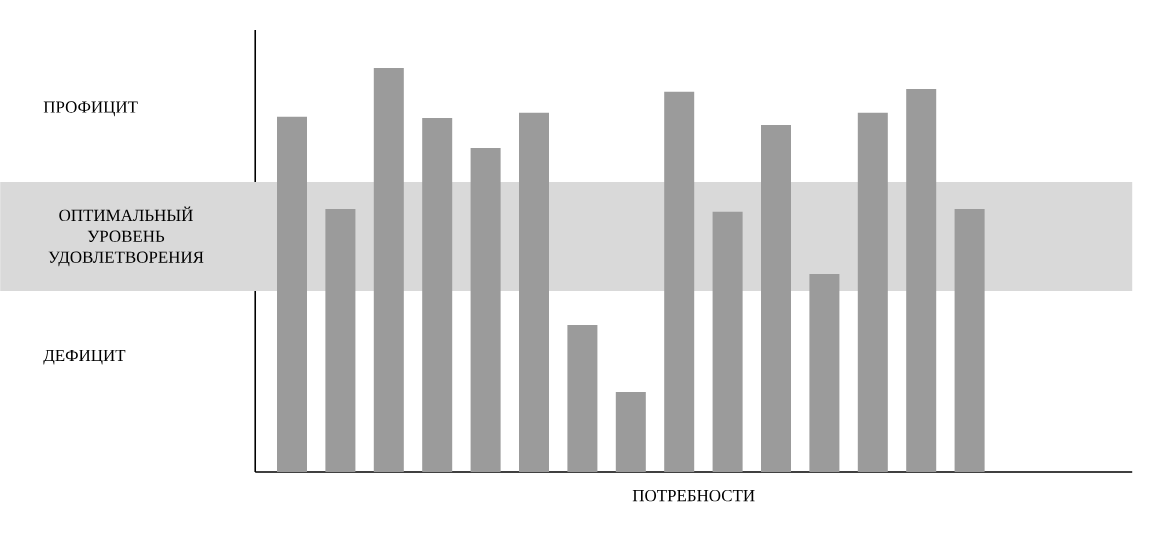 The width and height of the screenshot is (1169, 534). I want to click on x-axis-title: ПОТРЕБНОСТИ, so click(693, 495).